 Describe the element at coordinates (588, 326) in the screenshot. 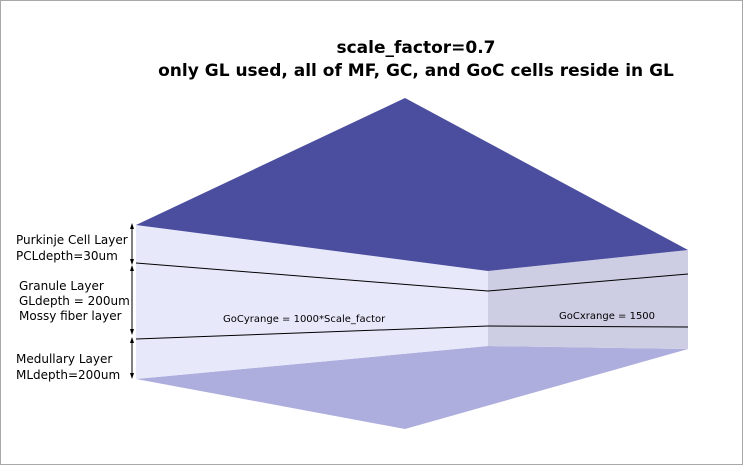

I see `gl-boundary-side` at that location.